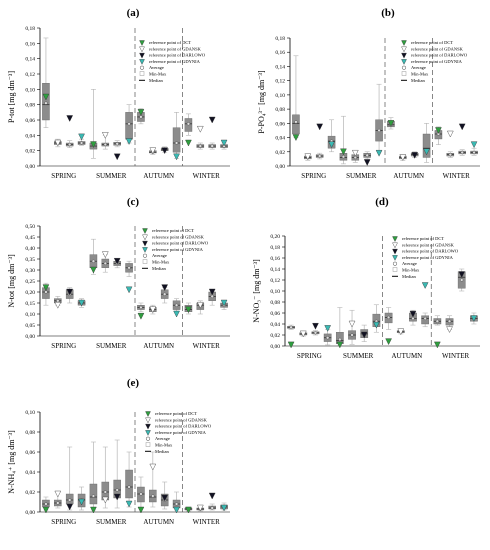  What do you see at coordinates (30, 136) in the screenshot?
I see `y-tick-label: 0,04` at bounding box center [30, 136].